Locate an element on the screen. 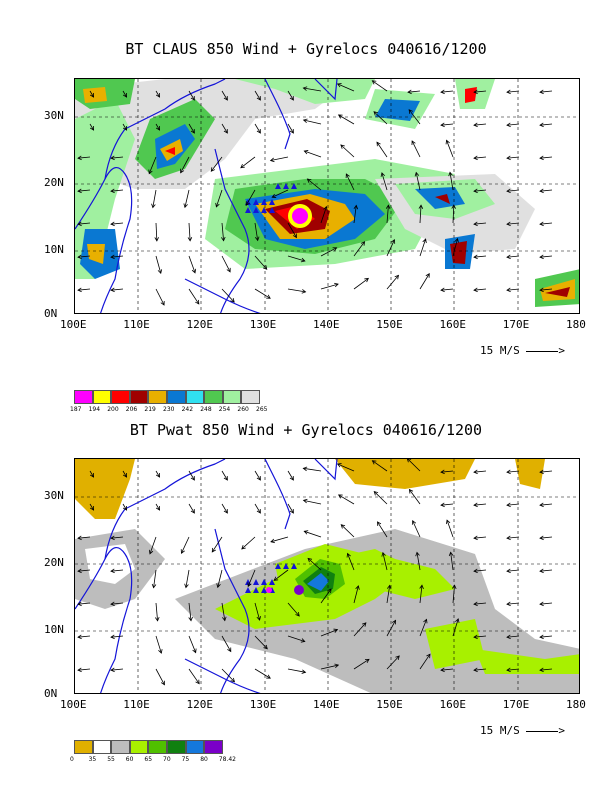 The image size is (612, 792). panel1-colorbar is located at coordinates (167, 397).